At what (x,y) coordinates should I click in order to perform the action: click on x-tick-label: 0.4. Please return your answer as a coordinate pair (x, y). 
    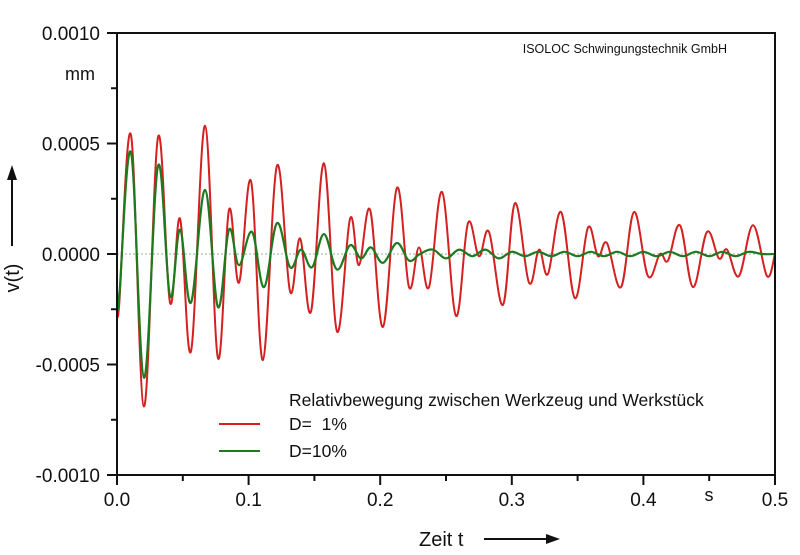
    Looking at the image, I should click on (643, 500).